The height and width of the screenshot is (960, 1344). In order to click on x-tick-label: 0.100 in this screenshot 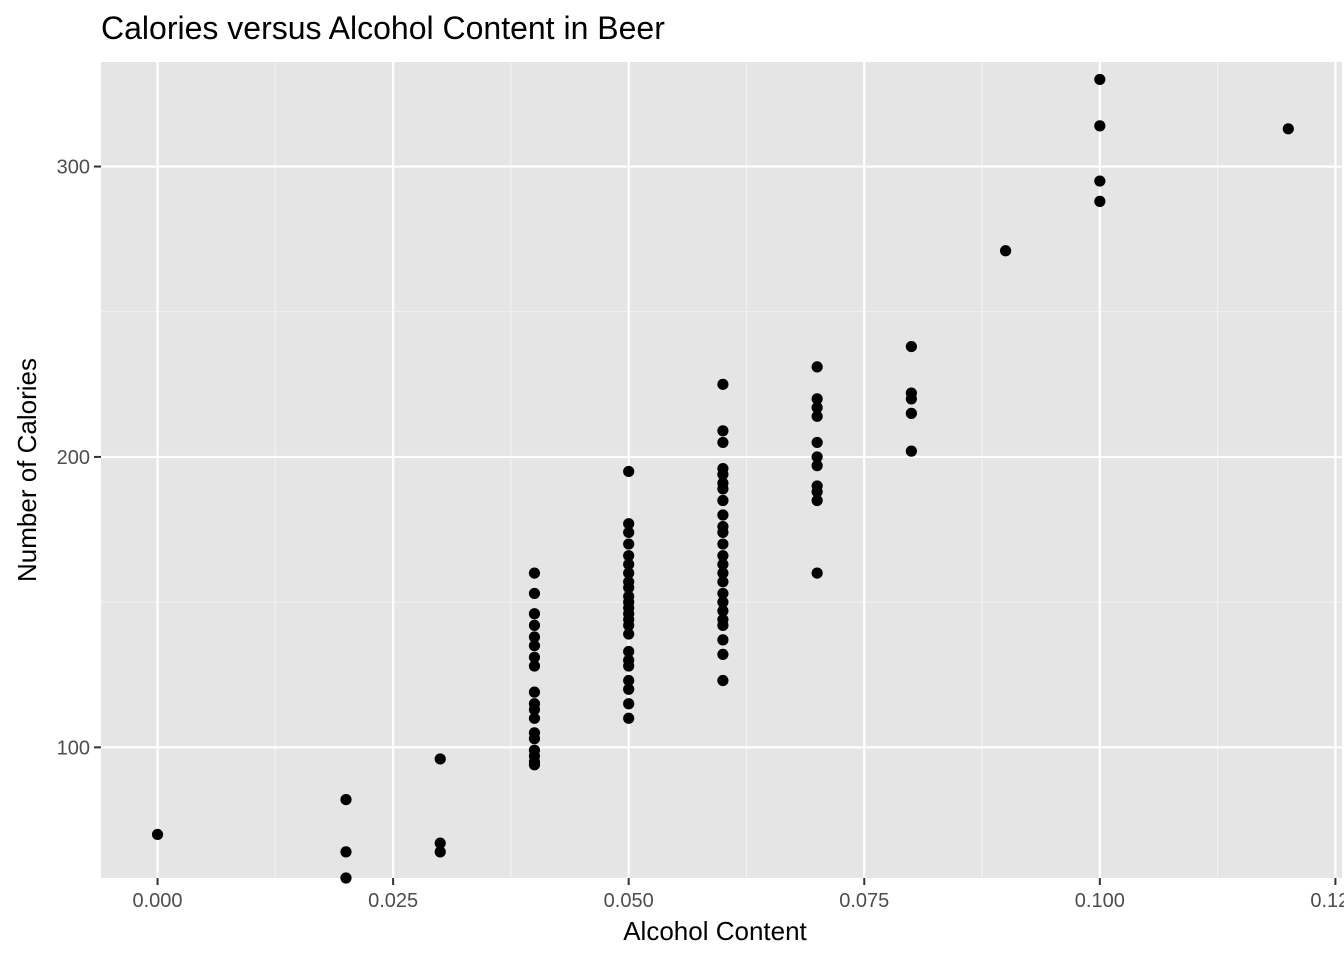, I will do `click(1100, 901)`.